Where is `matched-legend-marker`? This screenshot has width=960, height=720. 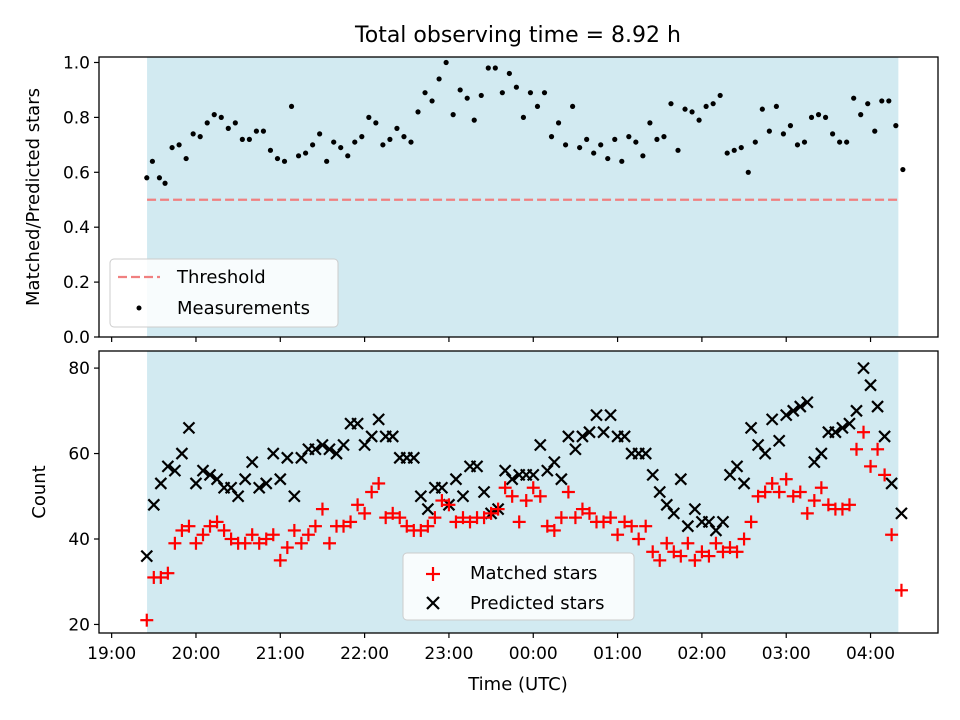 matched-legend-marker is located at coordinates (433, 574).